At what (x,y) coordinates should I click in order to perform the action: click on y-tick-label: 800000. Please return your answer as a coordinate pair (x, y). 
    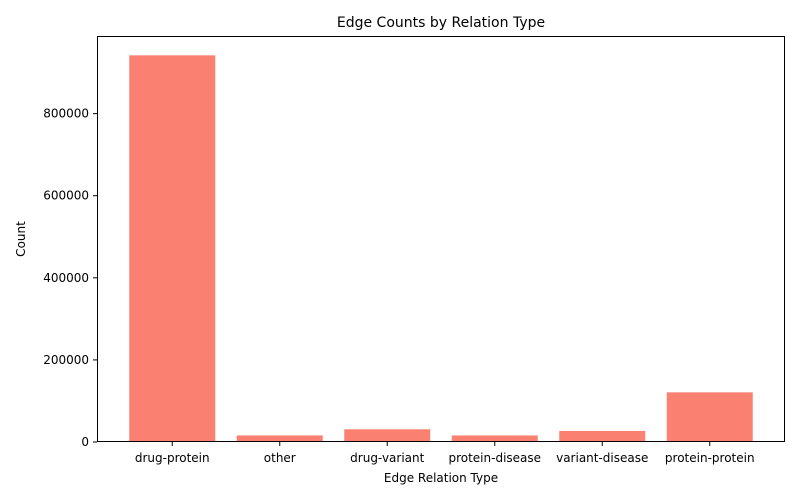
    Looking at the image, I should click on (66, 114).